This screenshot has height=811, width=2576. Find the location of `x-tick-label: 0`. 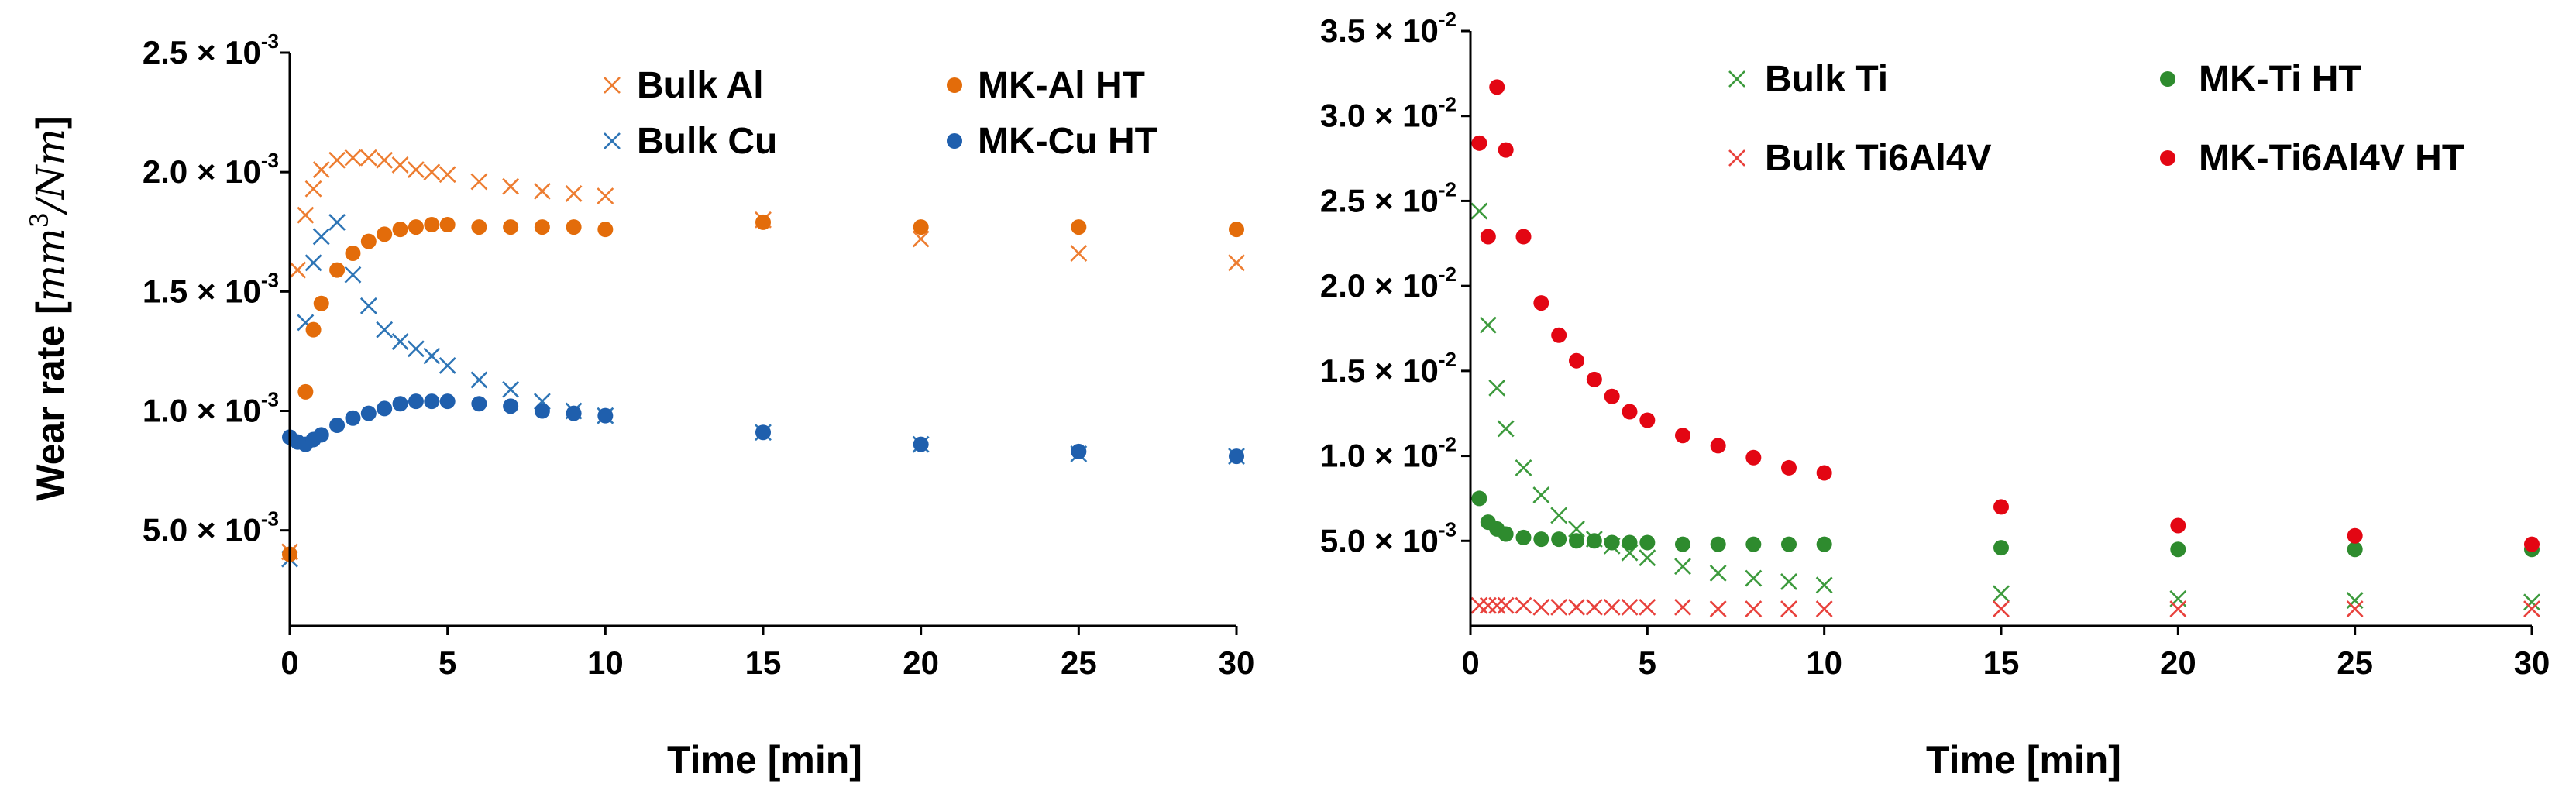

x-tick-label: 0 is located at coordinates (289, 662).